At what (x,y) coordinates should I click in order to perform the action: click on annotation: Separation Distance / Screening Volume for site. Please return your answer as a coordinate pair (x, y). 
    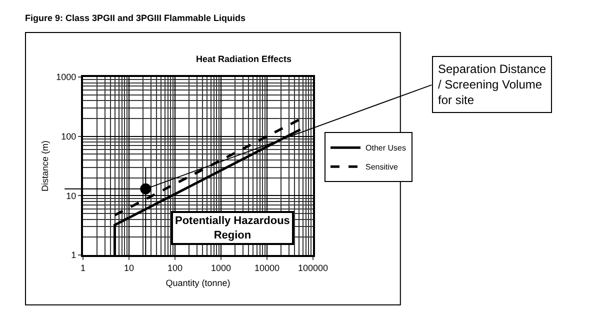
    Looking at the image, I should click on (492, 85).